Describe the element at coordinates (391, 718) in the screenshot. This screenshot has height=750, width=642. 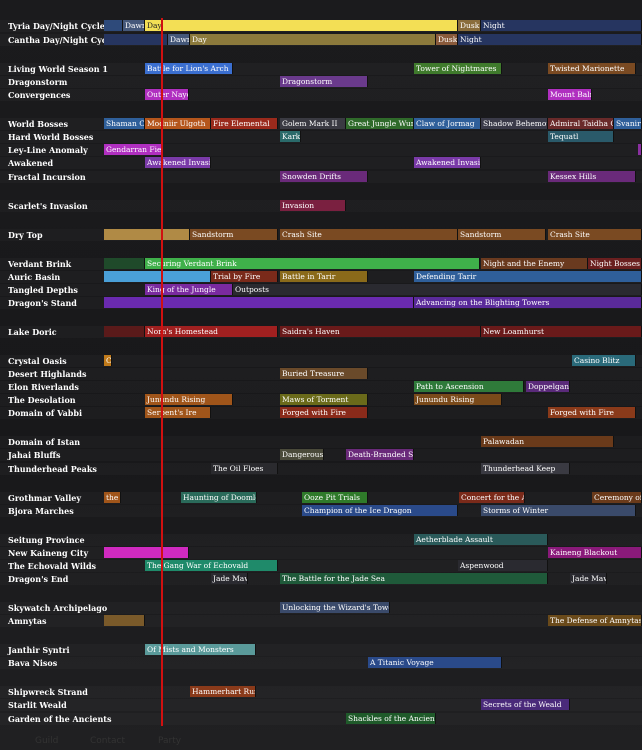
I see `event-bar: Shackles of the Ancients` at that location.